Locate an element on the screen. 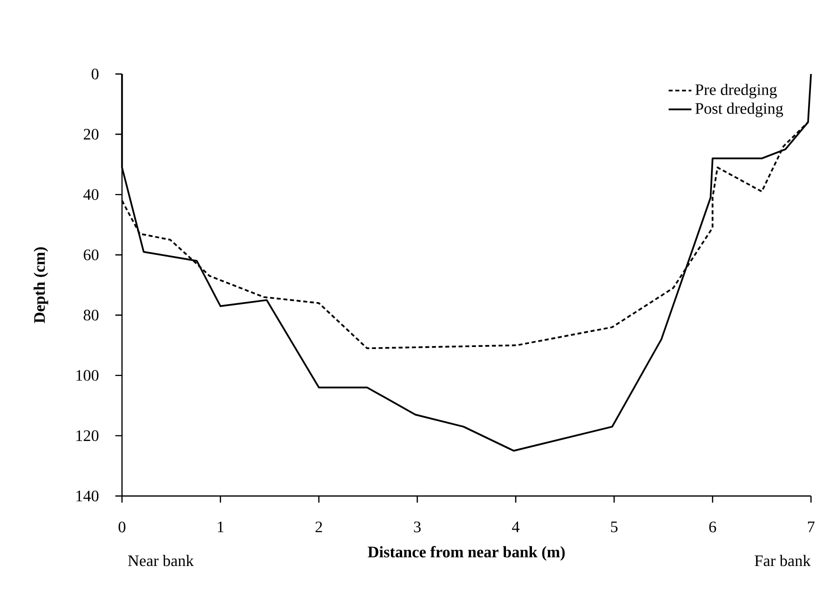 The width and height of the screenshot is (817, 592). x-tick-label: 6 is located at coordinates (712, 527).